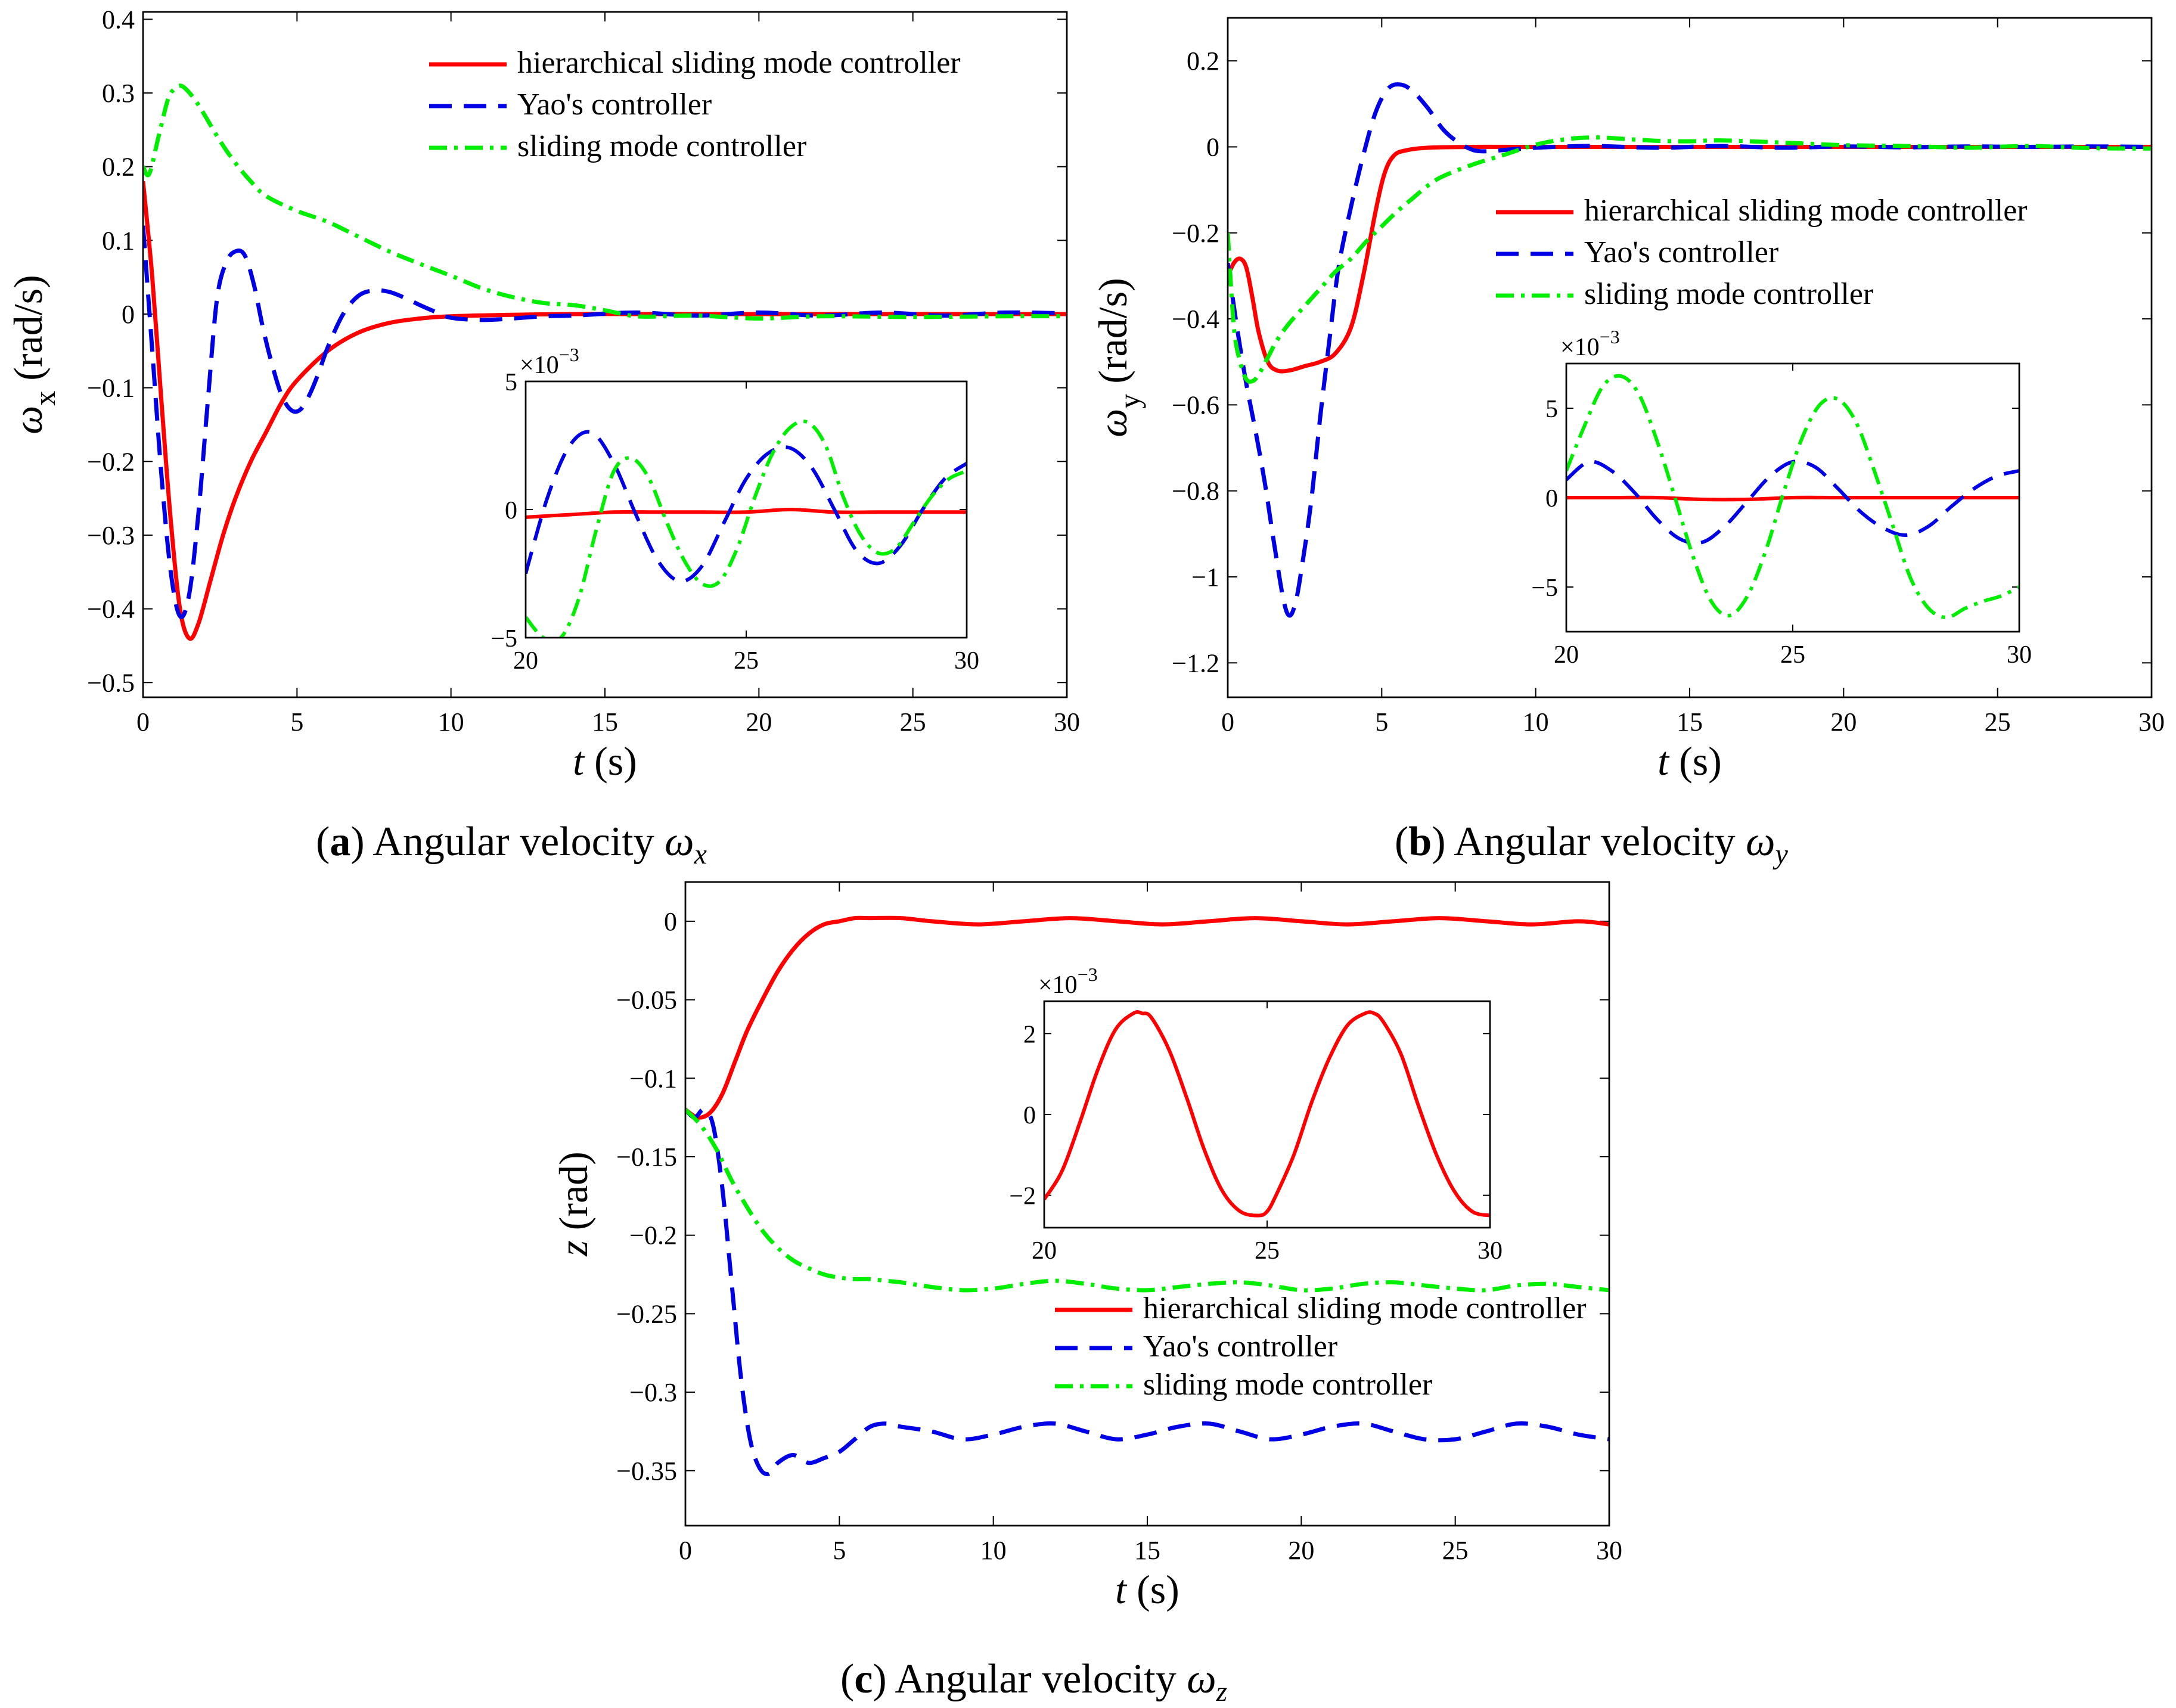  Describe the element at coordinates (646, 1314) in the screenshot. I see `chart-c-ytick-label: −0.25` at that location.